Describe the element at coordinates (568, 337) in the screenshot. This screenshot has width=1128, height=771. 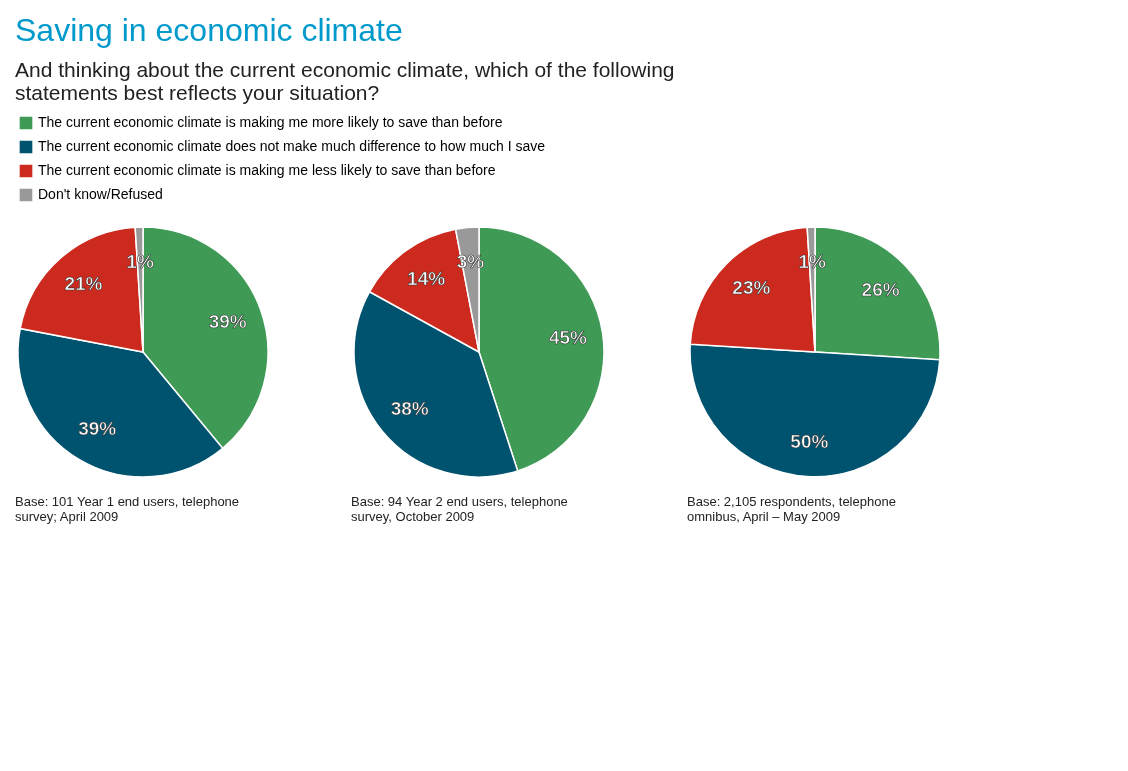
I see `data-label: 45%` at that location.